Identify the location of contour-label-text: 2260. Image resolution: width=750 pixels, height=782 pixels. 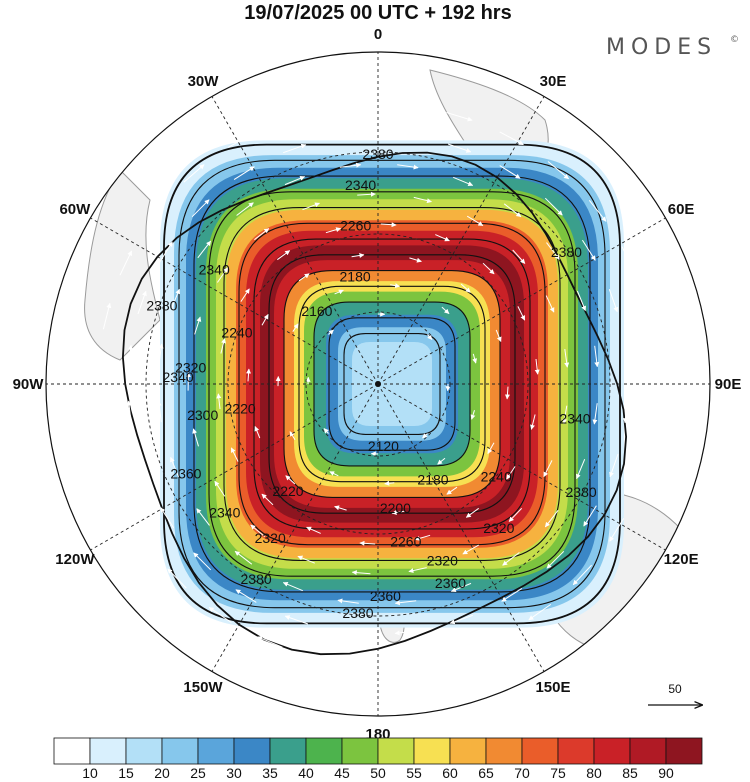
(405, 542).